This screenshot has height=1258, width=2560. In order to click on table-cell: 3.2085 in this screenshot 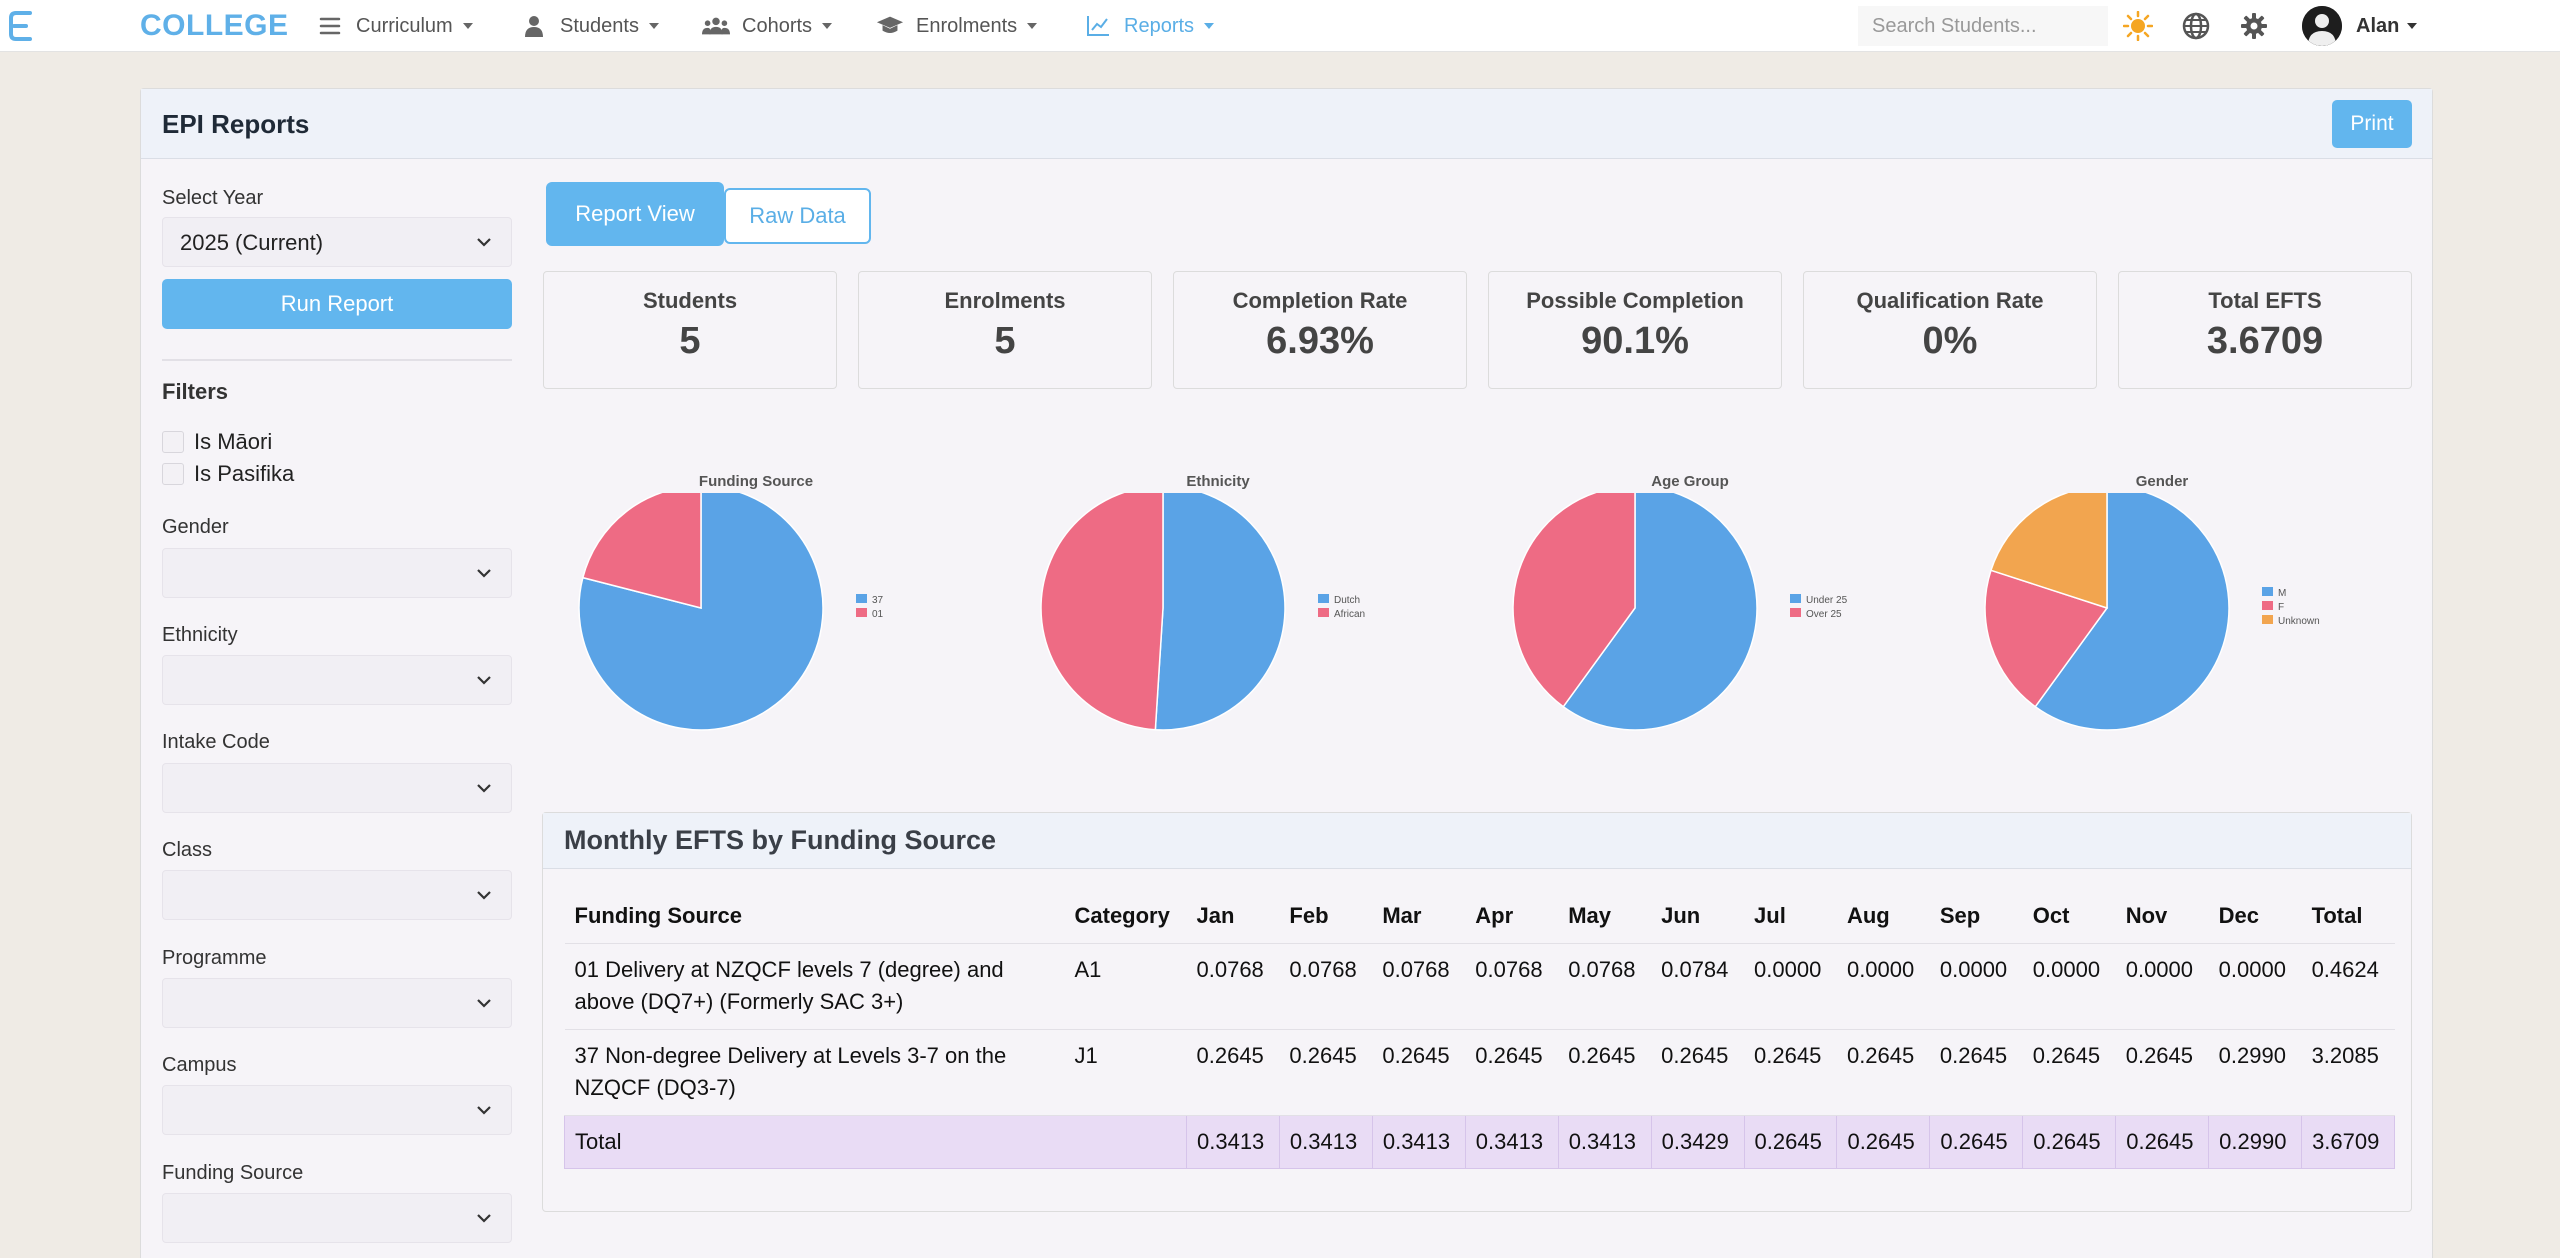, I will do `click(2348, 1072)`.